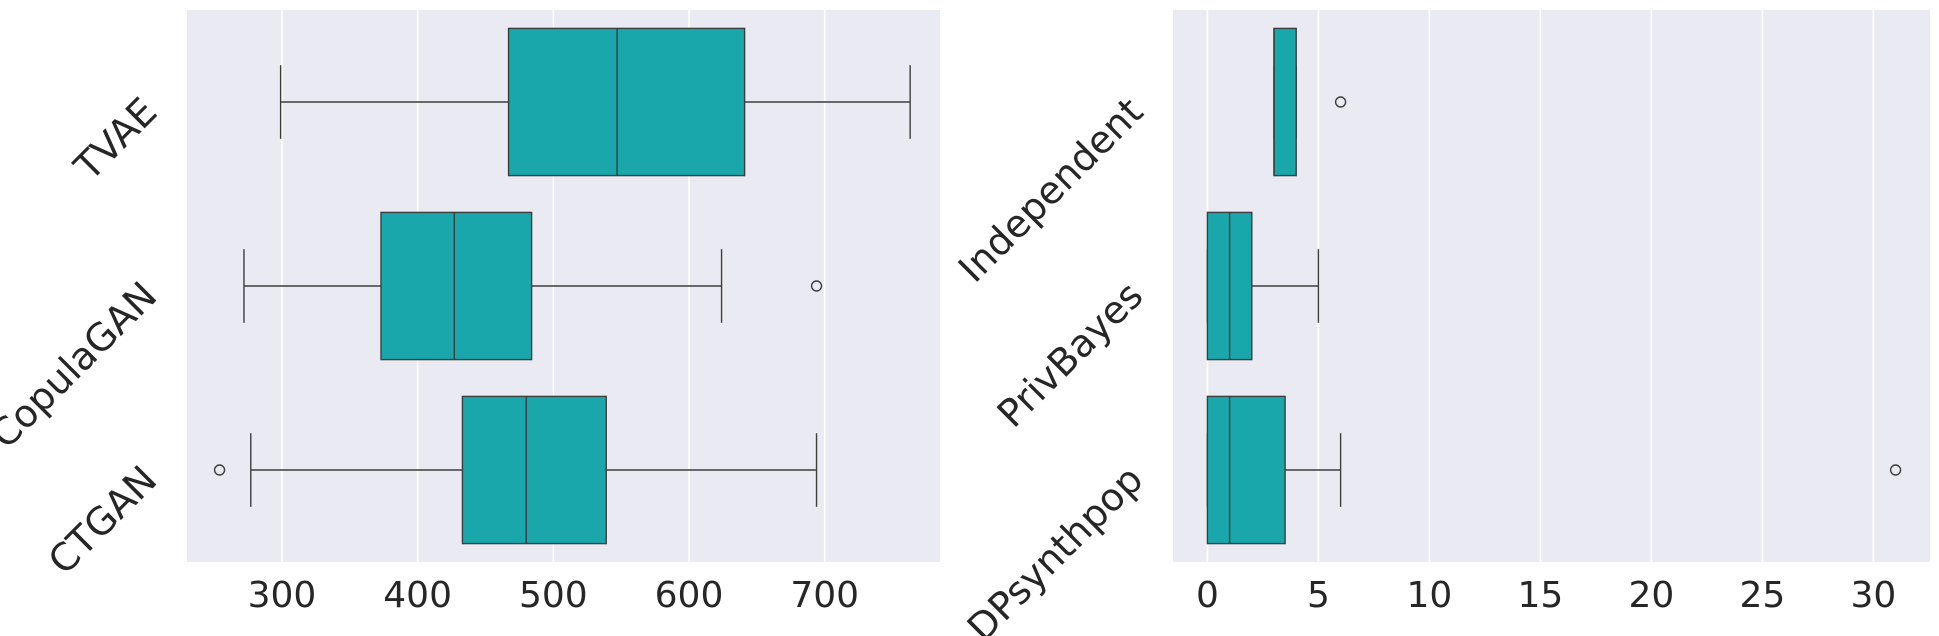 The height and width of the screenshot is (636, 1939). I want to click on x-tick-label: 0, so click(1207, 595).